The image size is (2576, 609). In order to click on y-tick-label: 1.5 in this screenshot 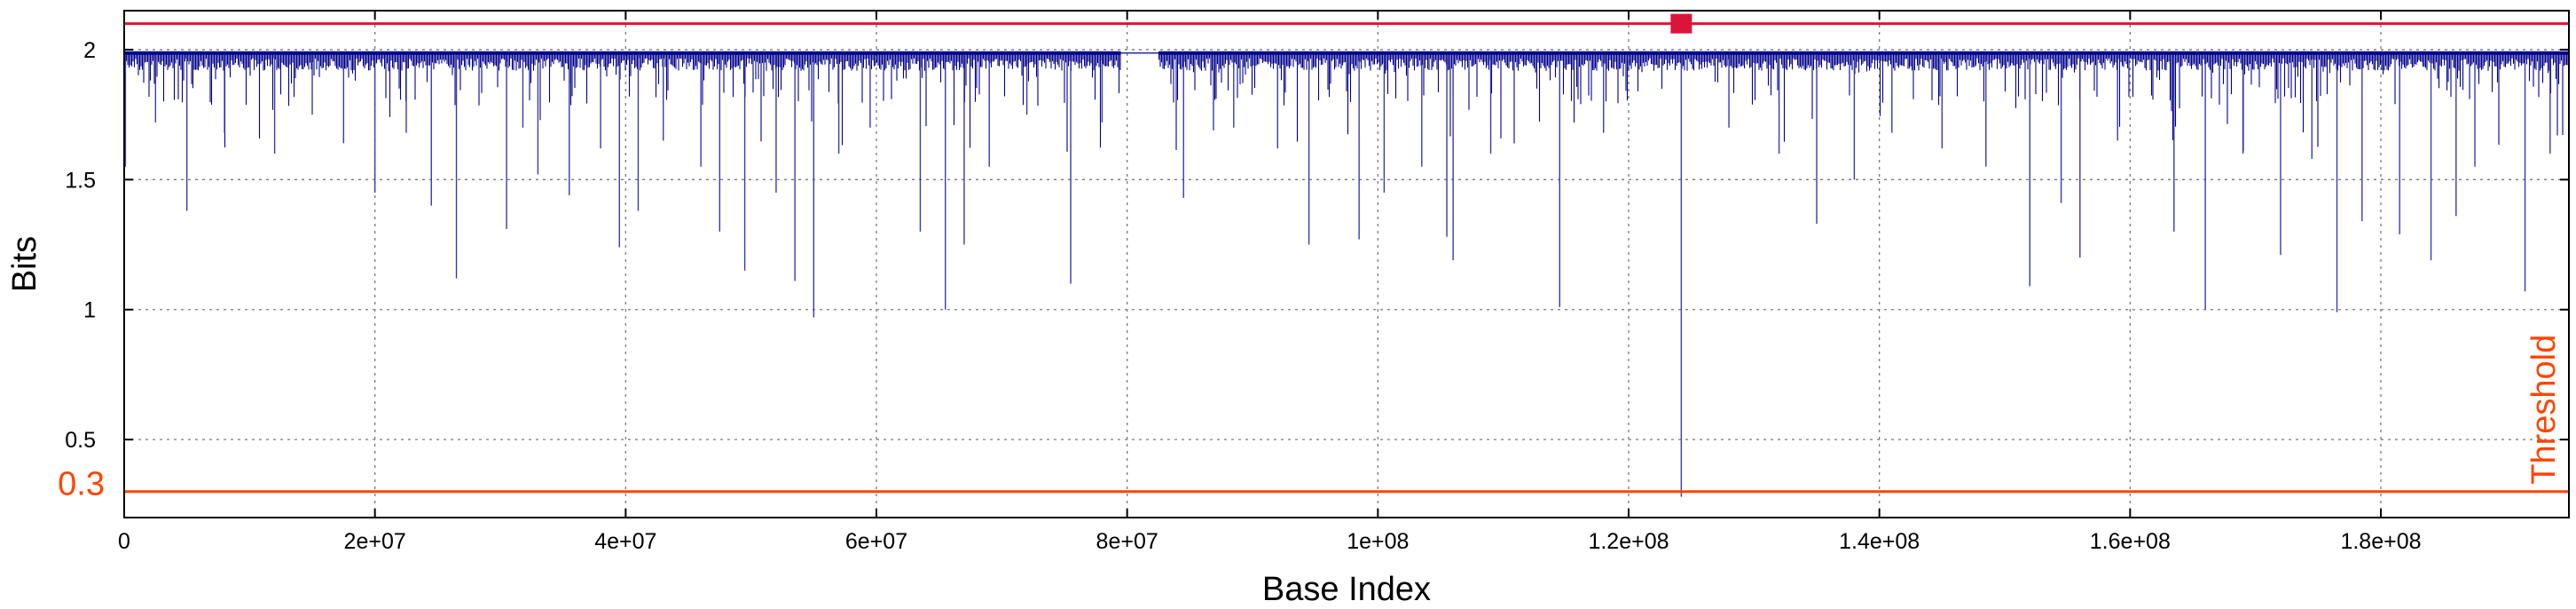, I will do `click(80, 180)`.